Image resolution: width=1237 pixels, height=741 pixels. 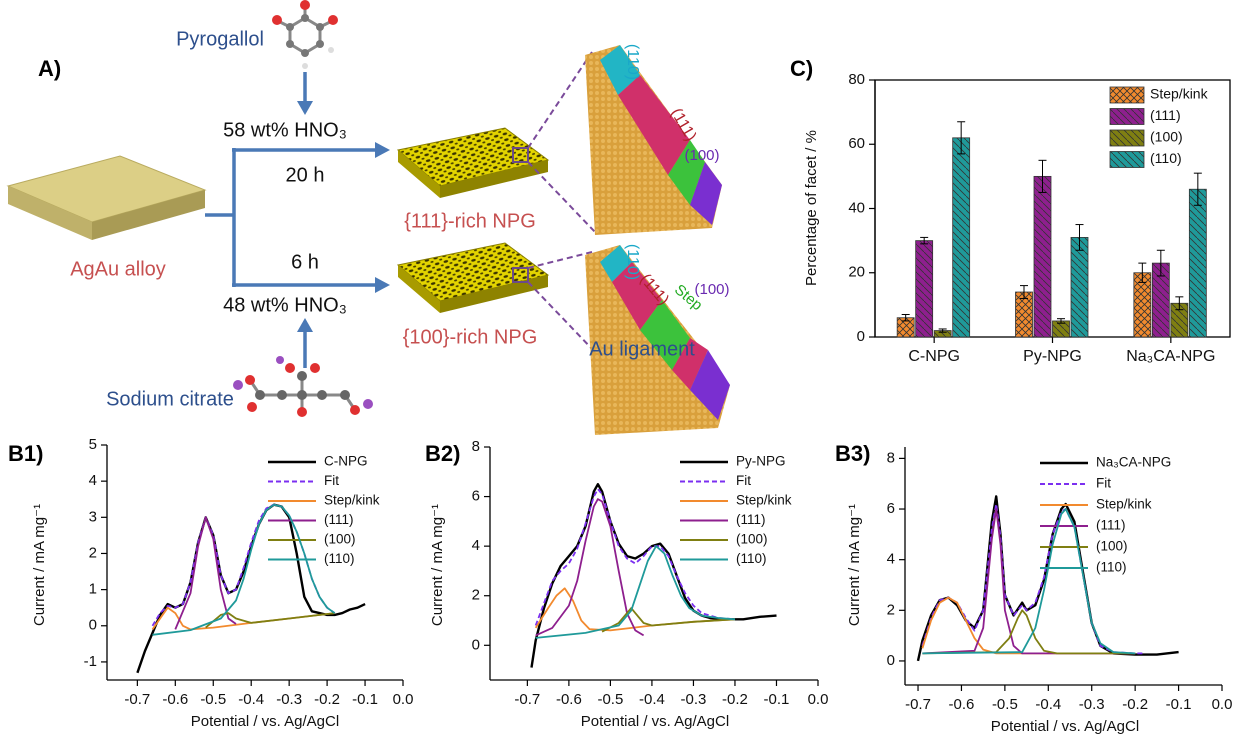 What do you see at coordinates (291, 220) in the screenshot?
I see `process-arrows` at bounding box center [291, 220].